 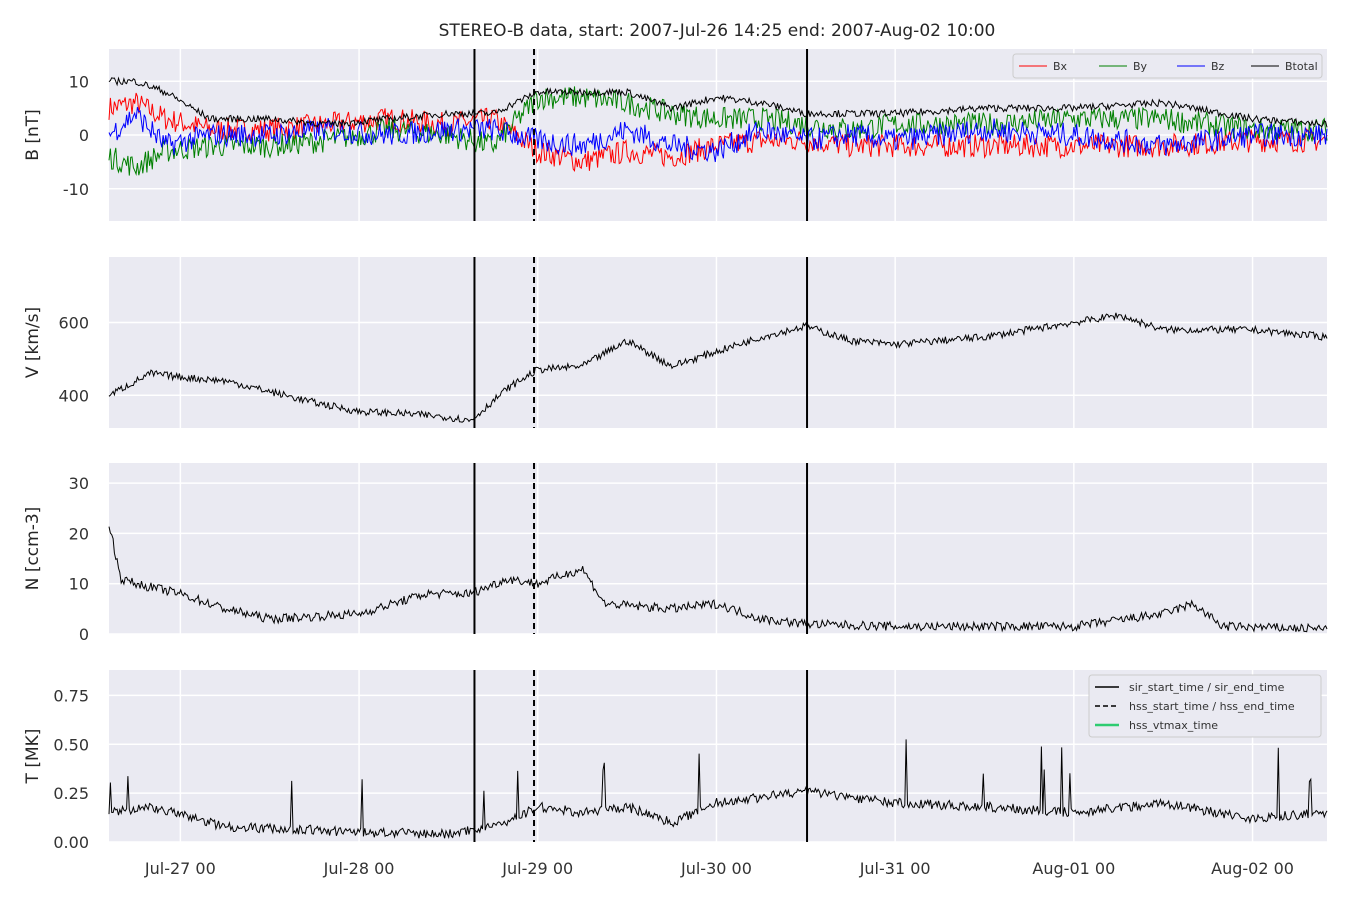 I want to click on y-axis-label: B [nT], so click(x=33, y=135).